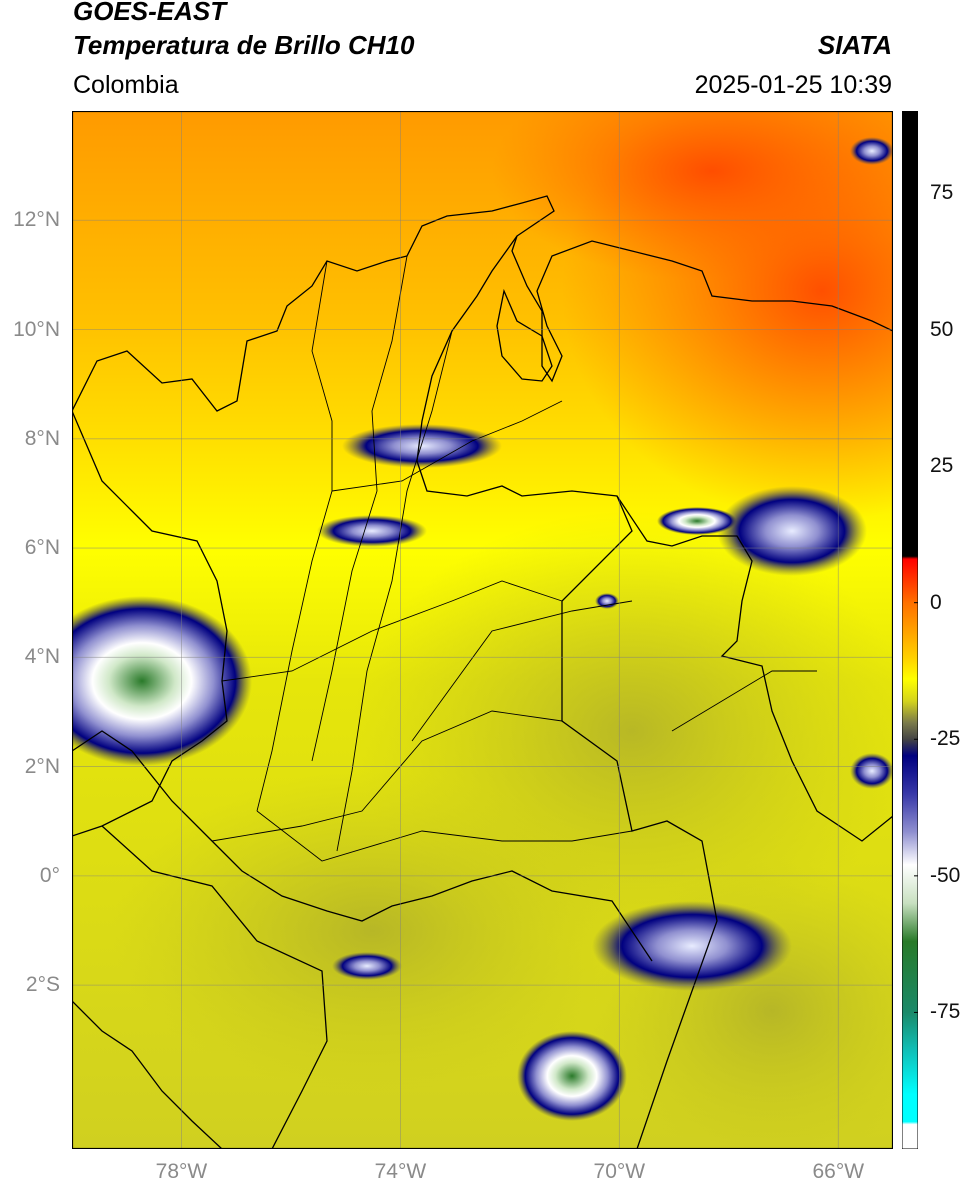 The width and height of the screenshot is (966, 1190). Describe the element at coordinates (422, 446) in the screenshot. I see `cloud-cell-catatumbo` at that location.